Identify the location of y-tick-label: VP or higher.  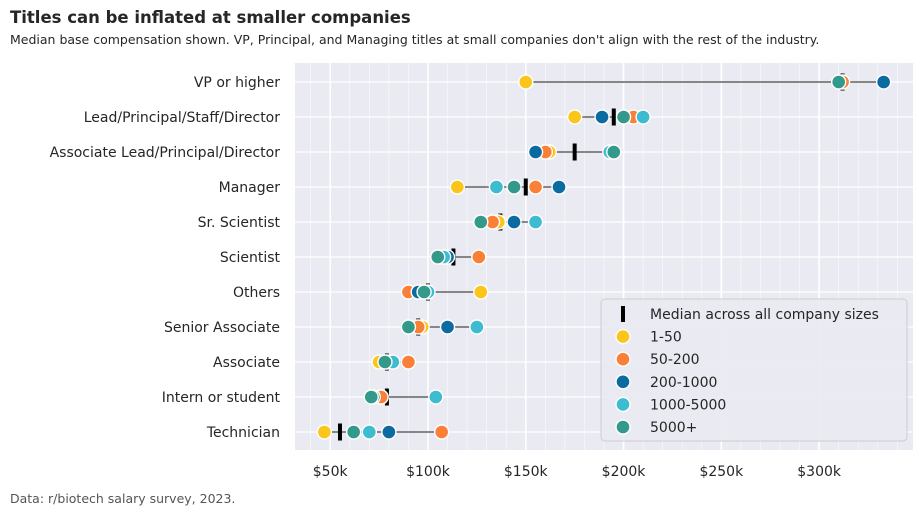
(237, 83).